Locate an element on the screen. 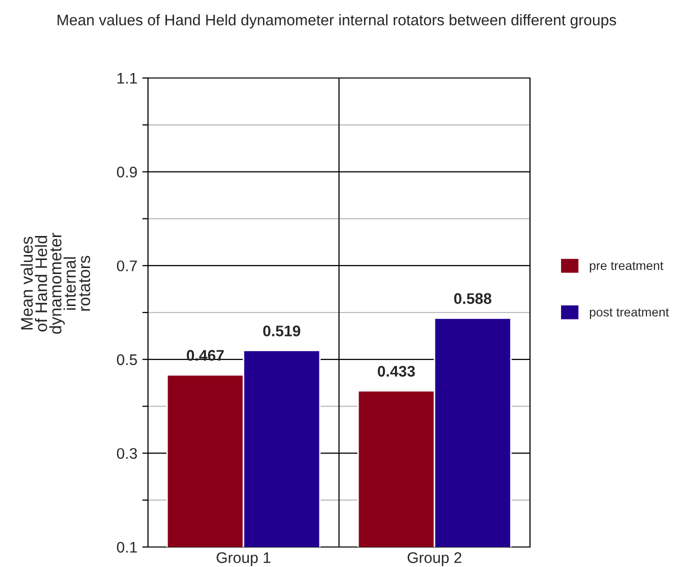  data-label: 0.467 is located at coordinates (205, 355).